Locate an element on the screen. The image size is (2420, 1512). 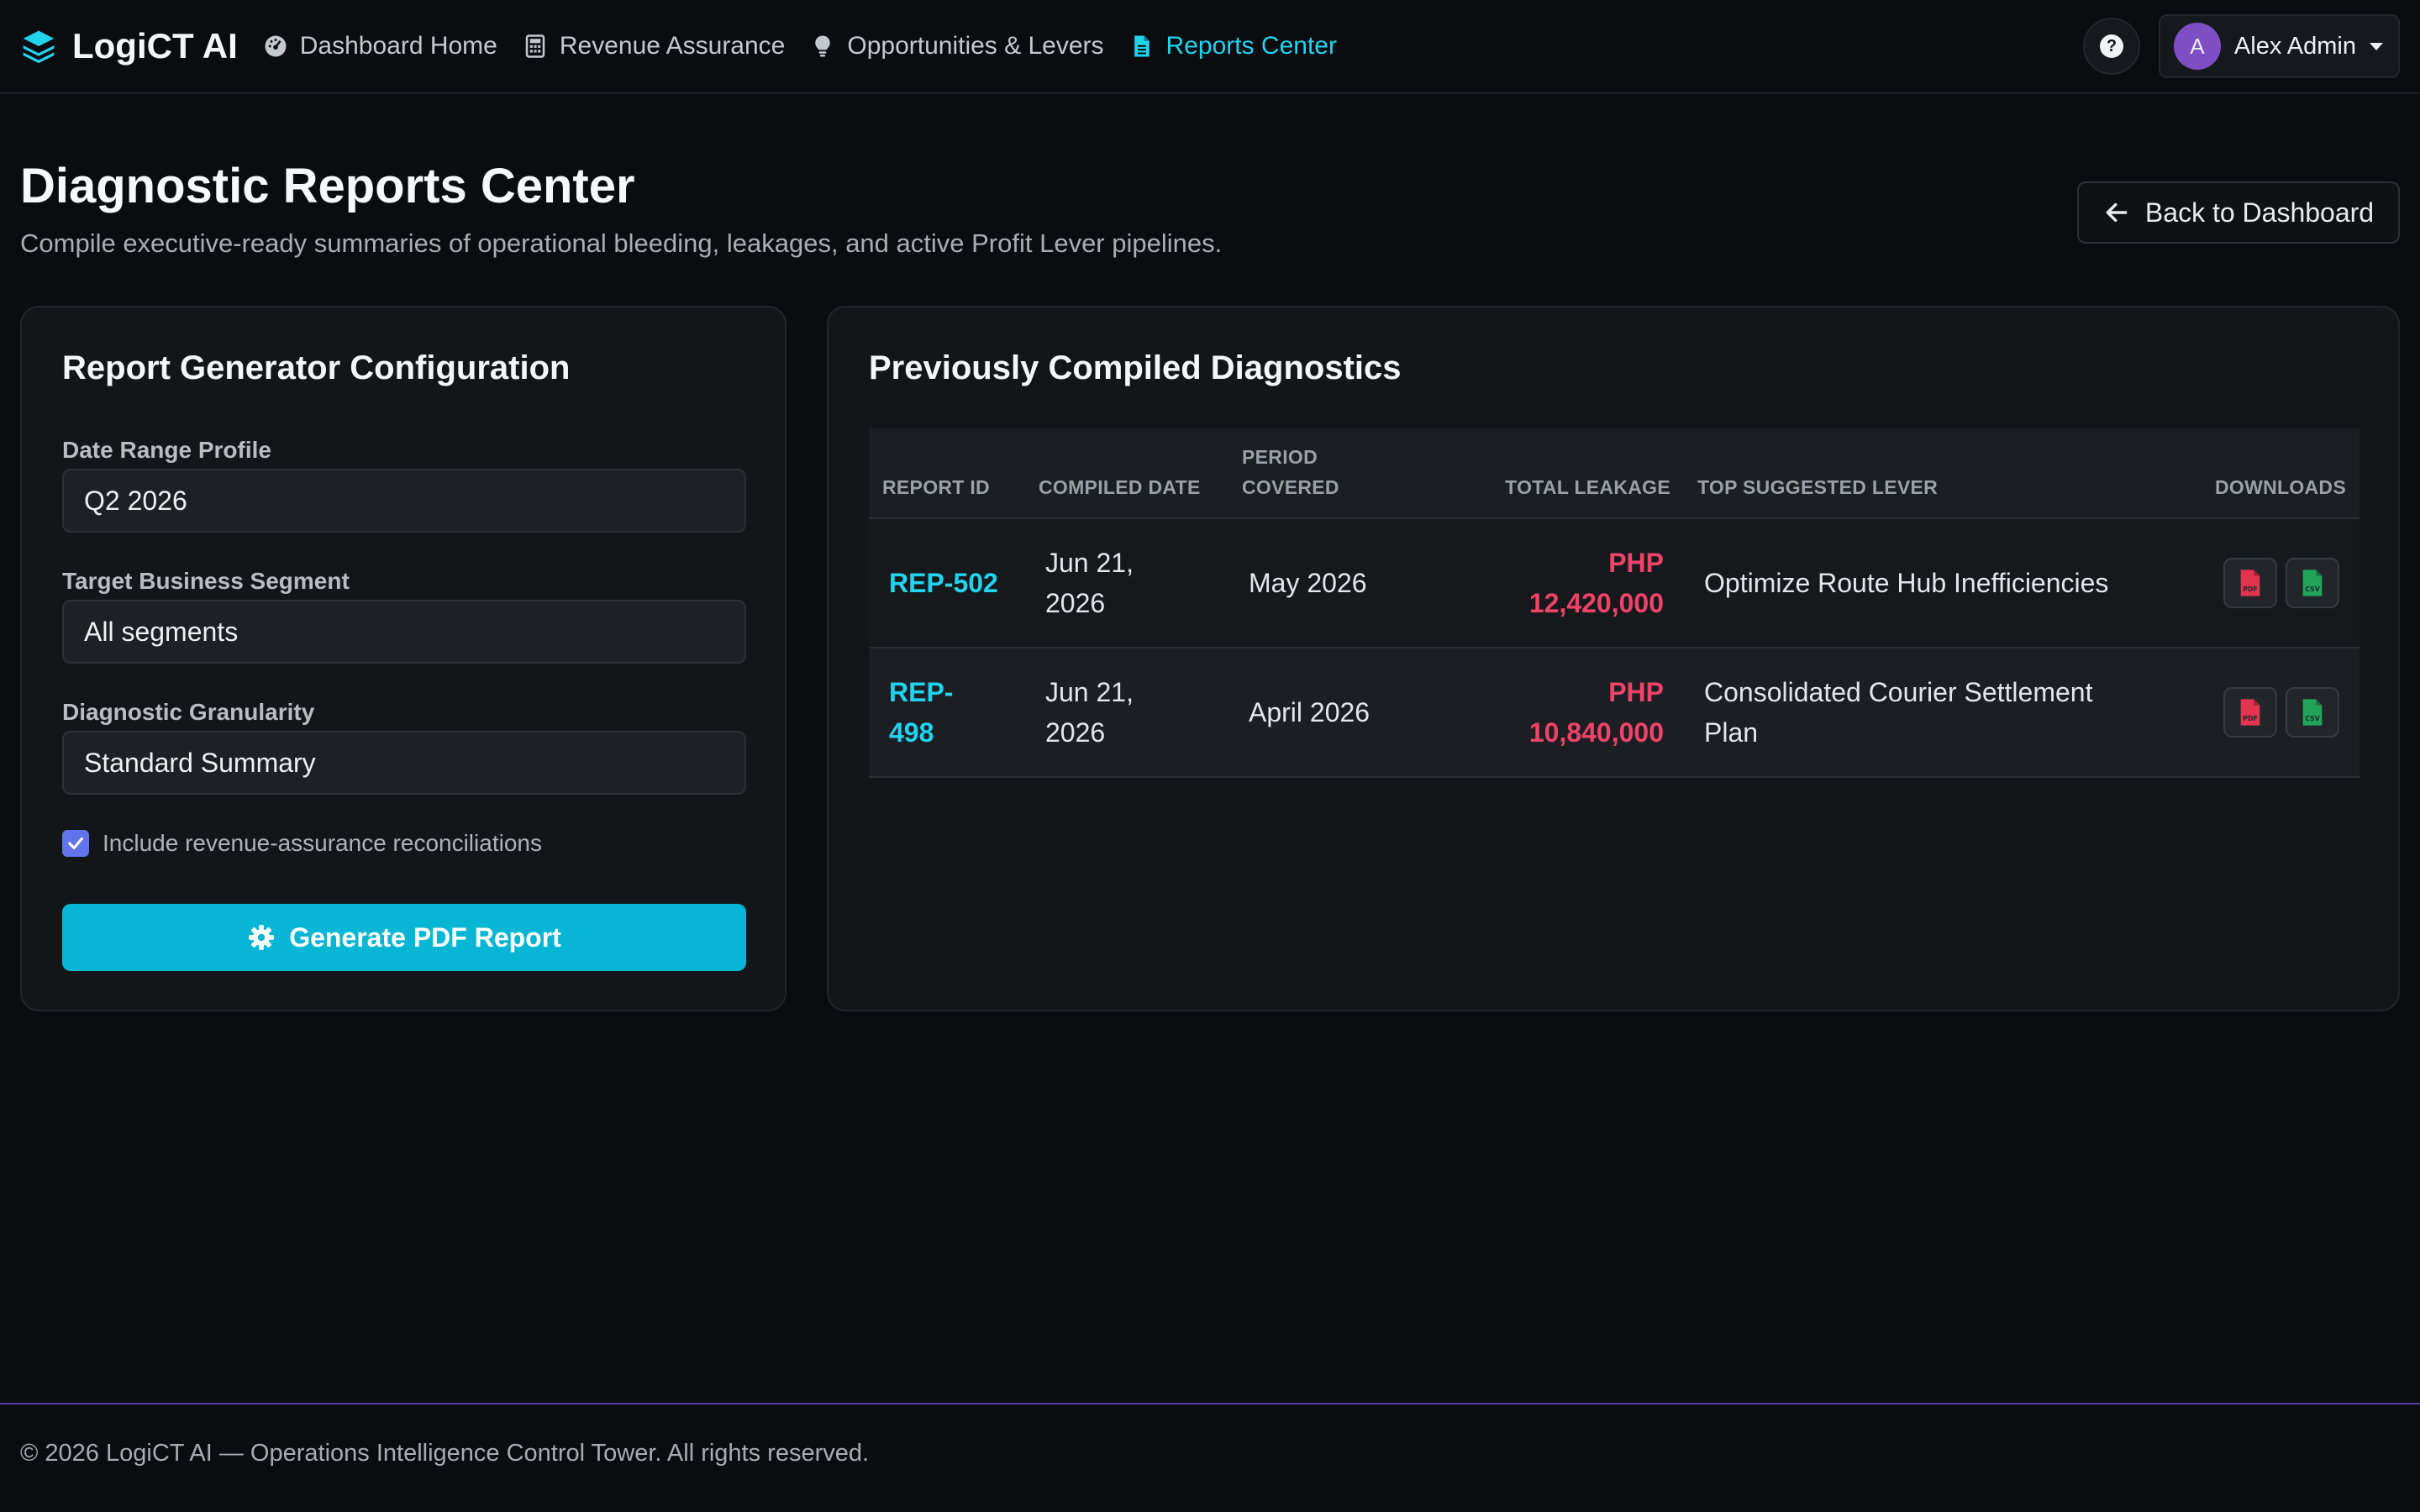
segment-select: All segments is located at coordinates (404, 632).